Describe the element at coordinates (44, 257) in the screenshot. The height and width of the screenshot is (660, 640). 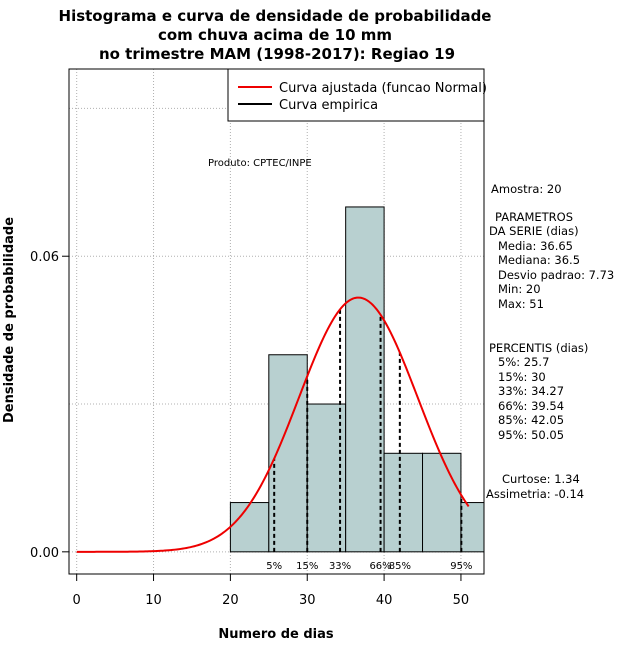
I see `y-tick-label-0.06: 0.06` at that location.